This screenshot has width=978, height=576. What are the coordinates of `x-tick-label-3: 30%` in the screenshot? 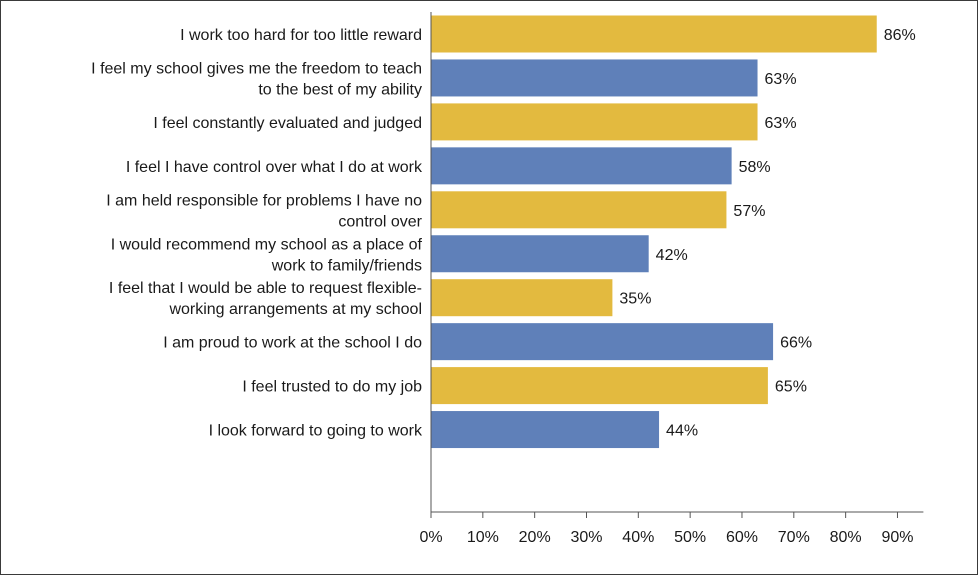 It's located at (586, 537).